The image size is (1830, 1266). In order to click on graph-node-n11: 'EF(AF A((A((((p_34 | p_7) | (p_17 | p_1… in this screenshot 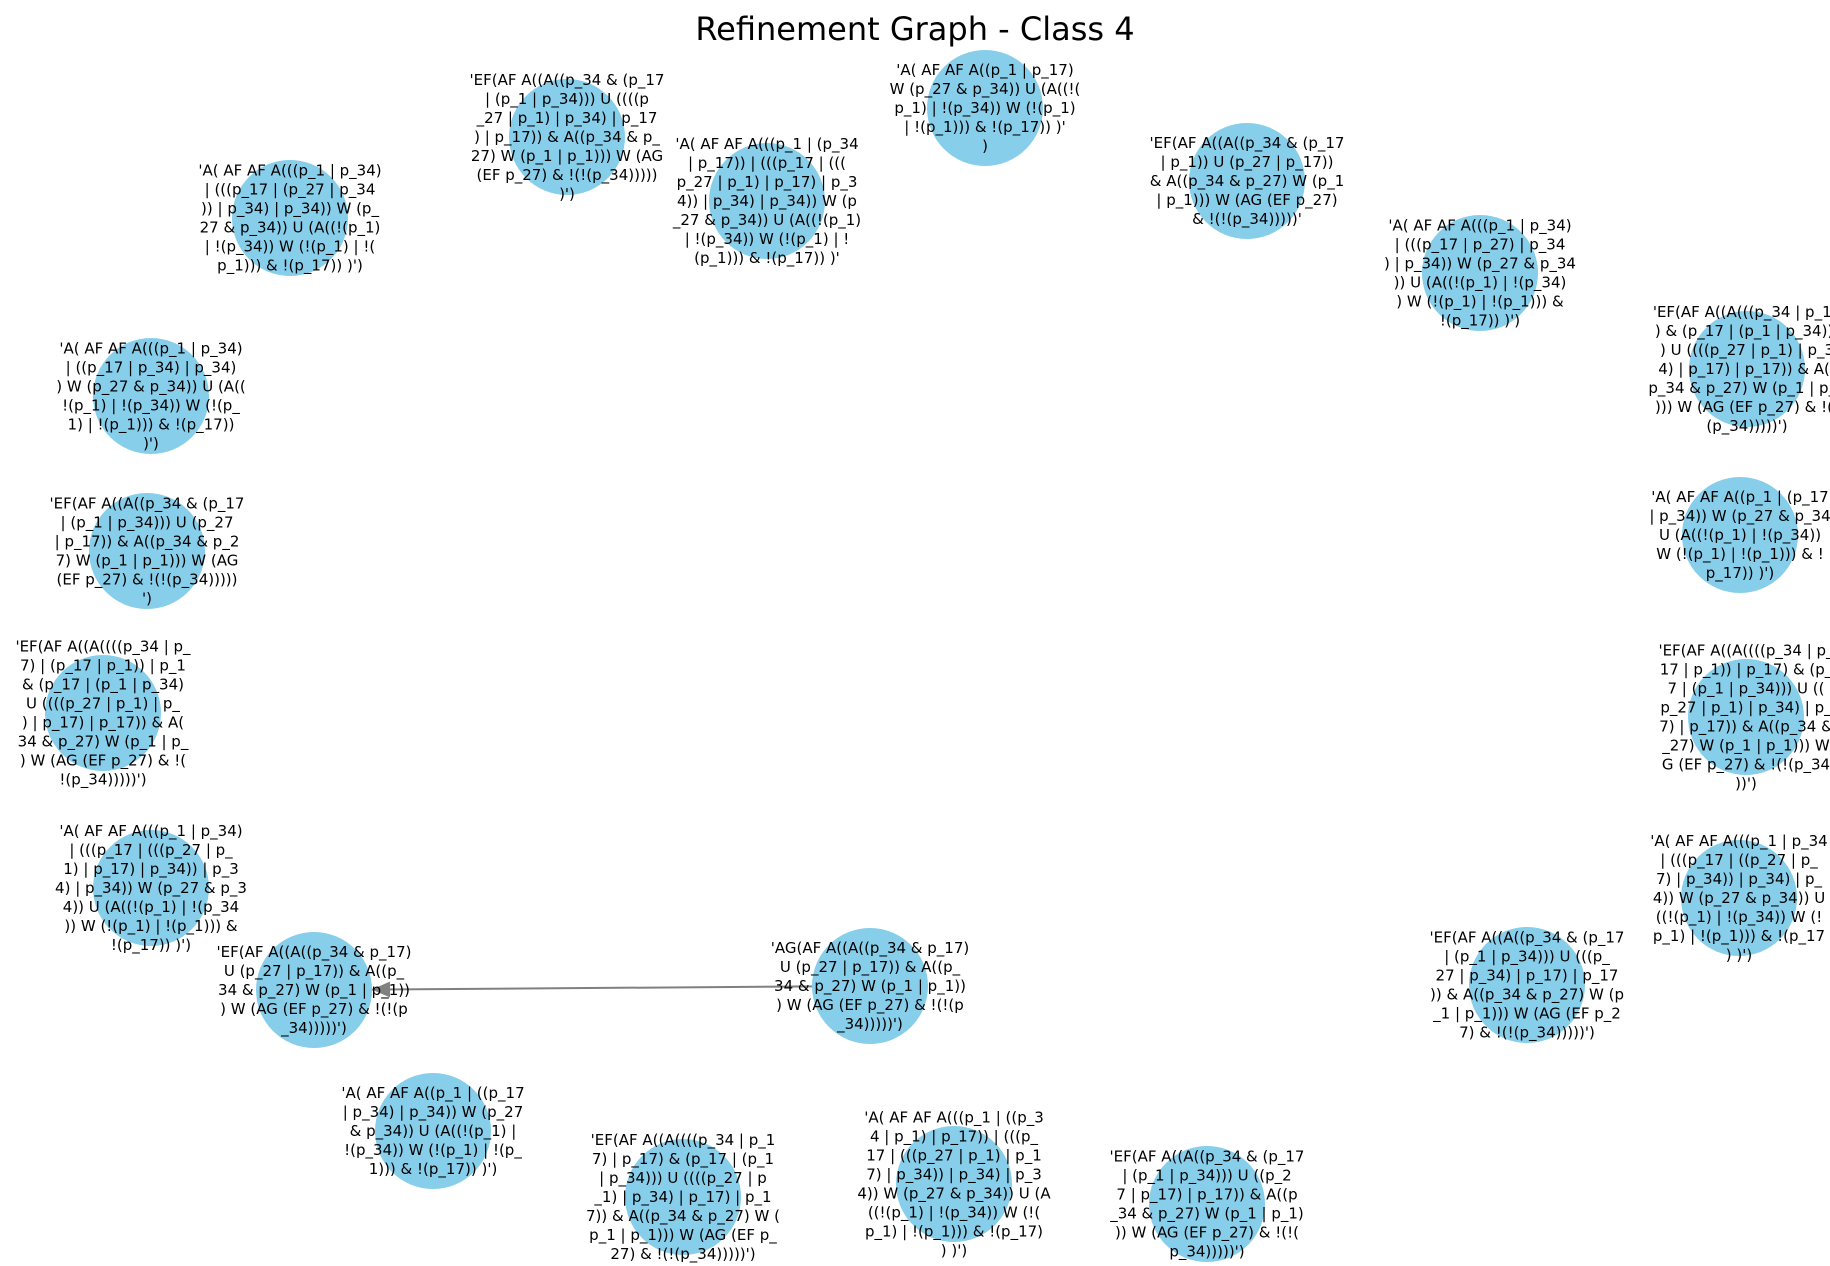, I will do `click(103, 714)`.